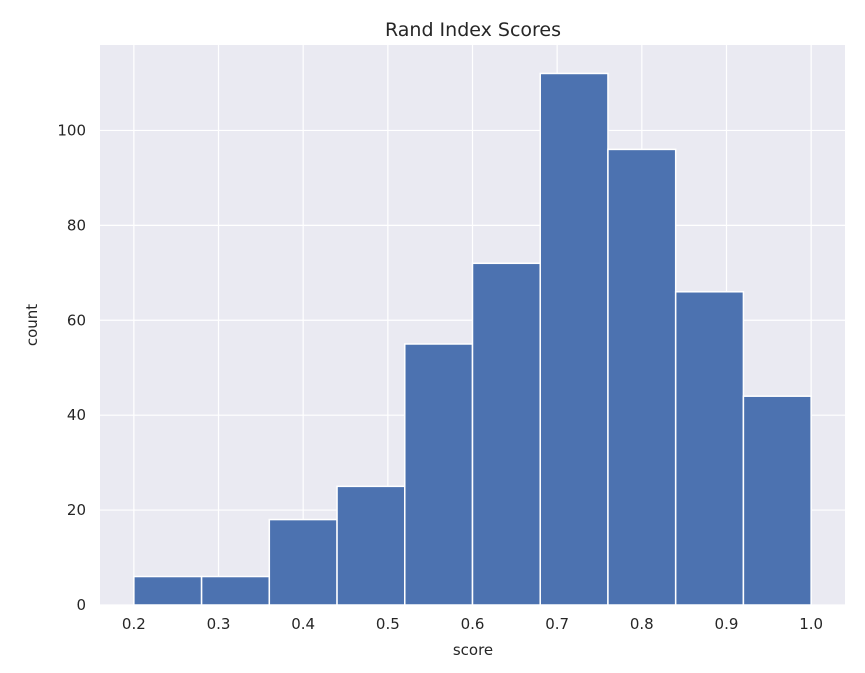 The image size is (865, 673). Describe the element at coordinates (76, 225) in the screenshot. I see `y-tick-label: 80` at that location.